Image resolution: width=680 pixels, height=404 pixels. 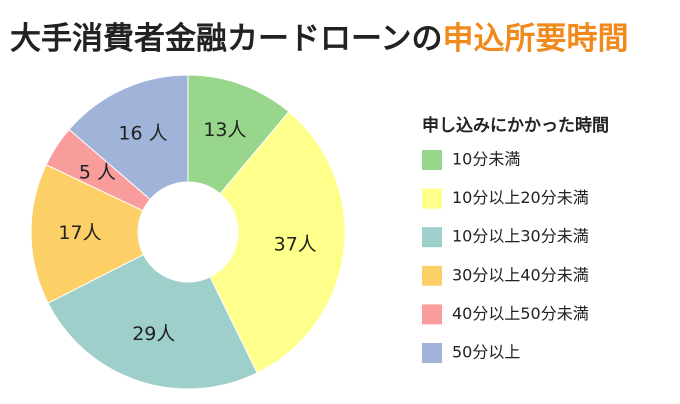 What do you see at coordinates (486, 159) in the screenshot?
I see `legend-label: 10分未満` at bounding box center [486, 159].